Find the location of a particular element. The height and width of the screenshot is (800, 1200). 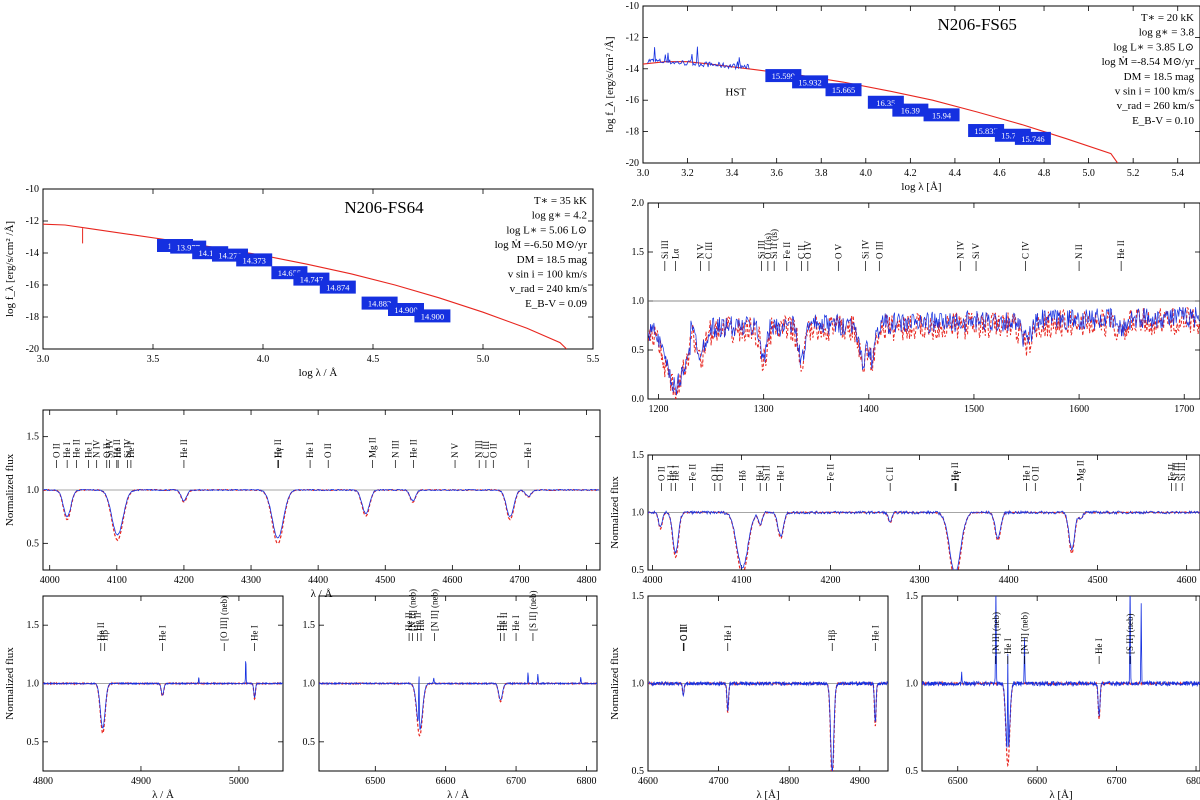

x-tick-label: 1600 is located at coordinates (1079, 409).